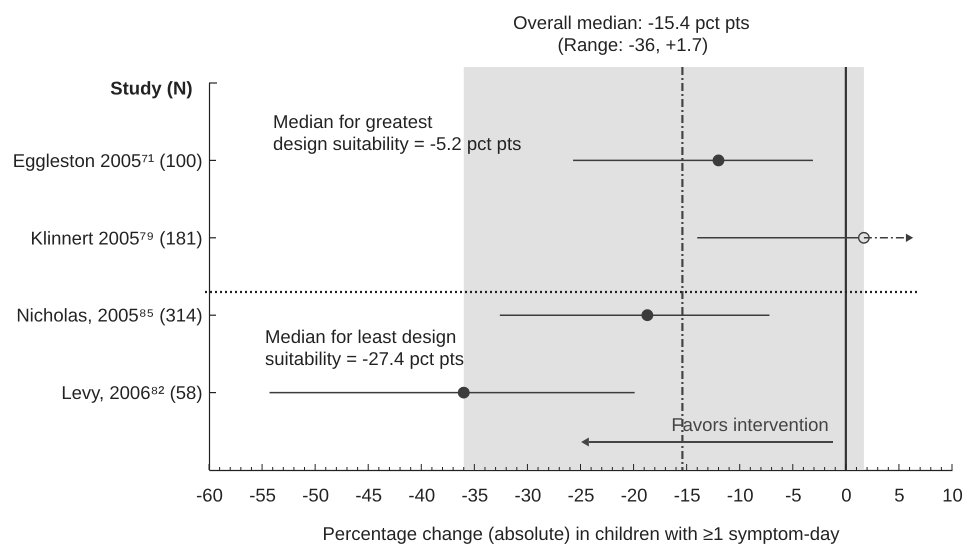 The height and width of the screenshot is (548, 971). What do you see at coordinates (687, 495) in the screenshot?
I see `x-tick-label: -15` at bounding box center [687, 495].